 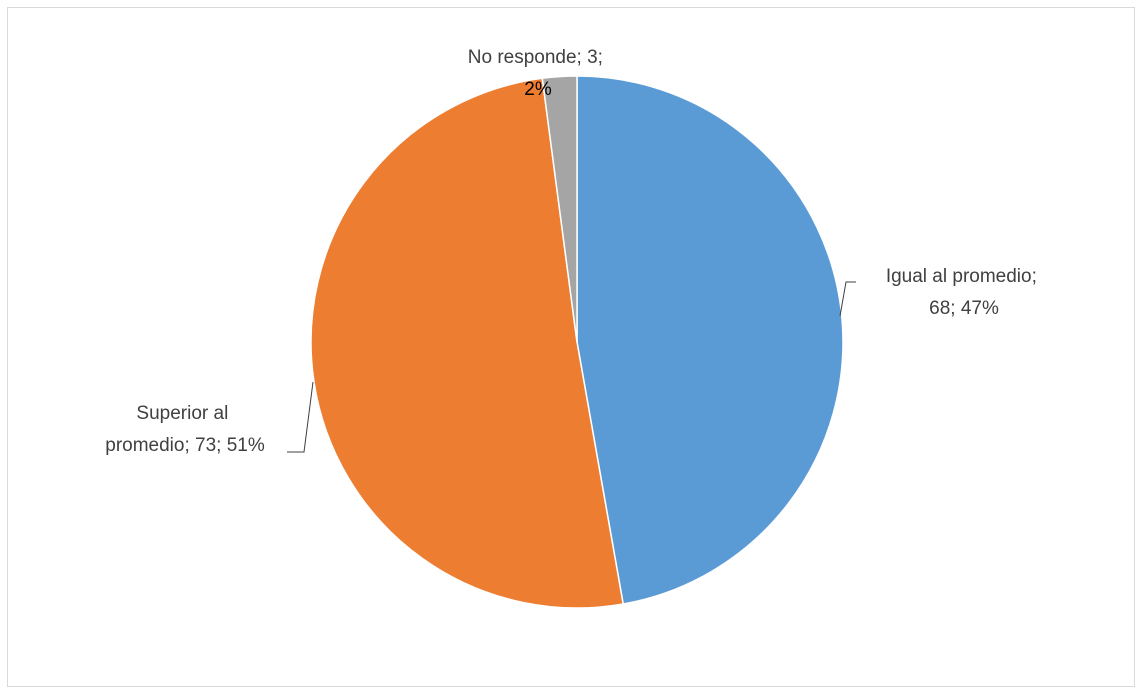 I want to click on leader-lines, so click(x=571, y=367).